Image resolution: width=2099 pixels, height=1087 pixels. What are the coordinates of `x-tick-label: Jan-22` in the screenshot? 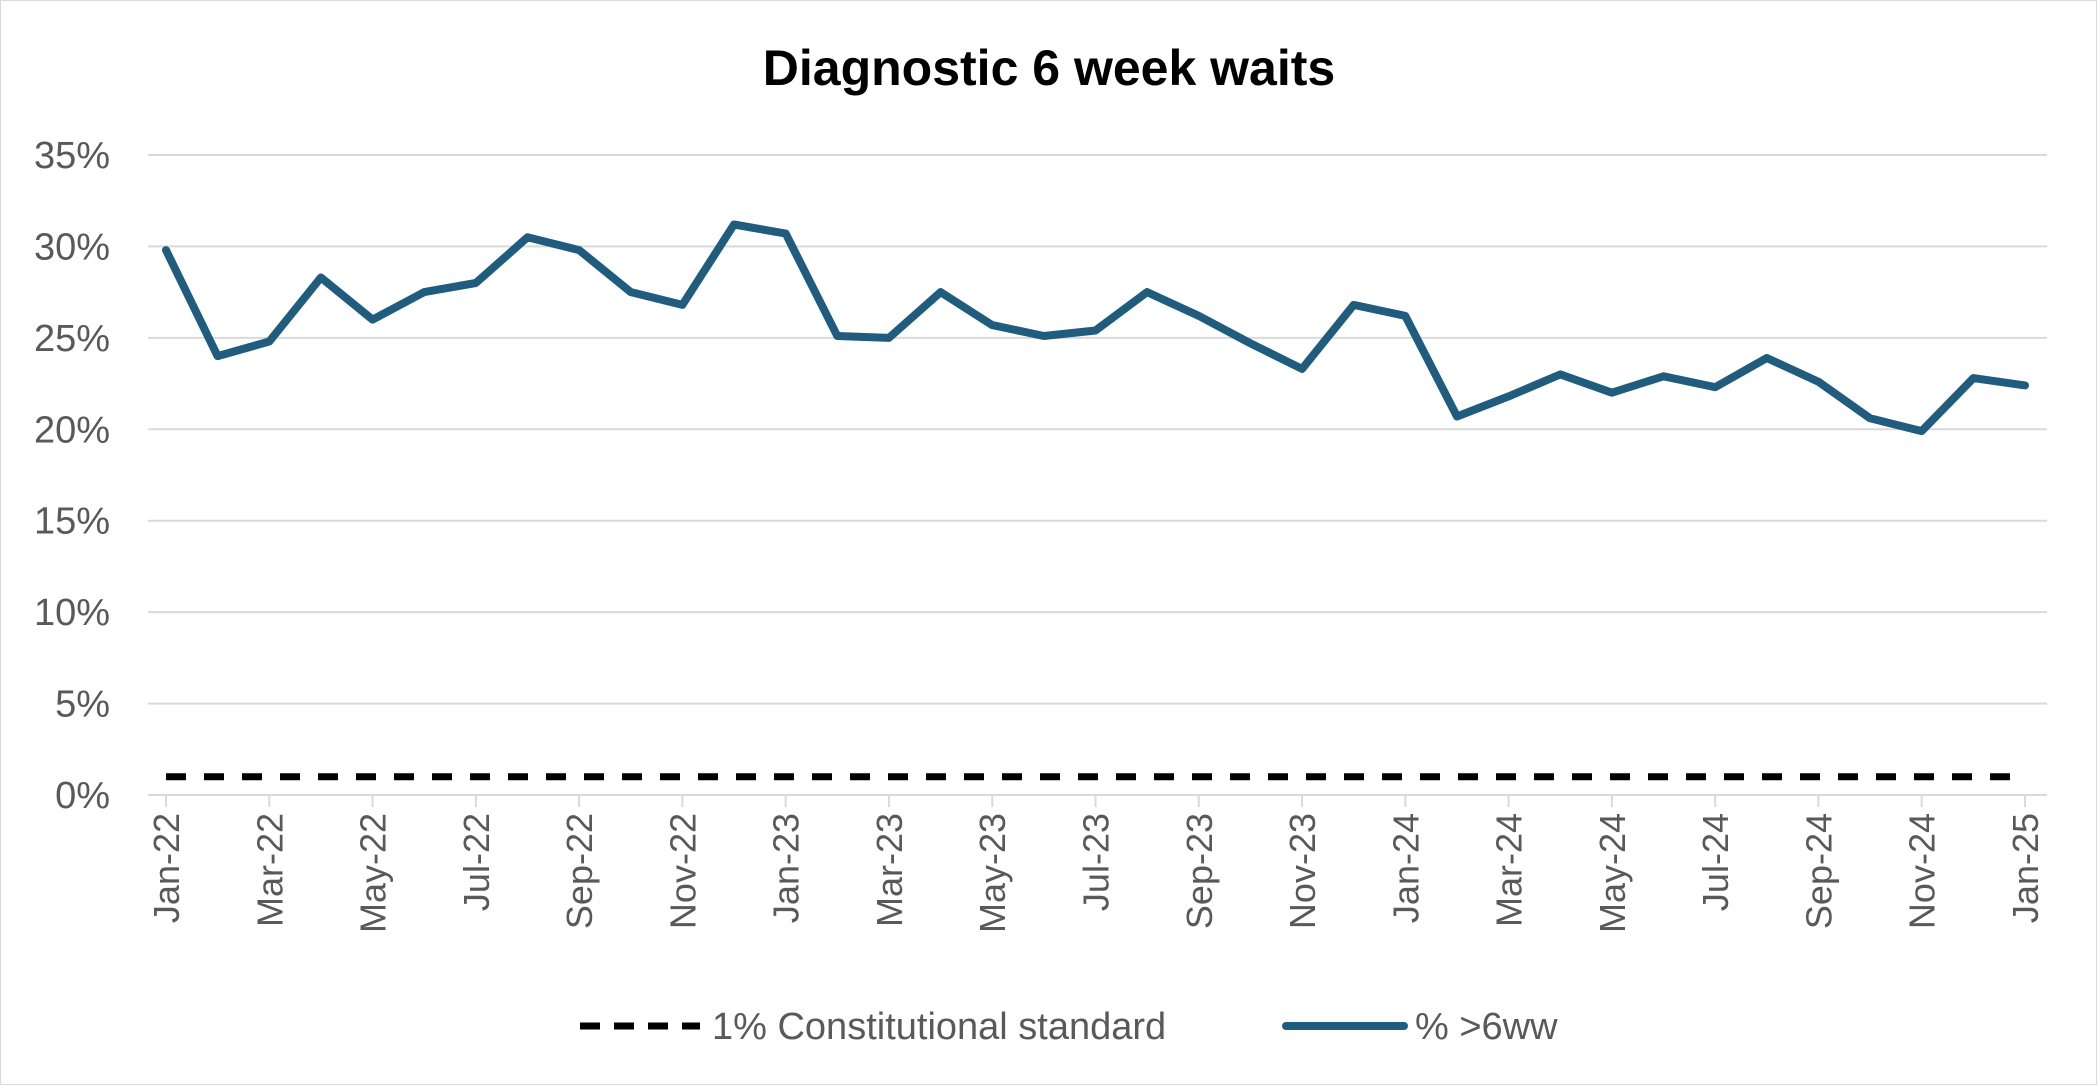 It's located at (166, 868).